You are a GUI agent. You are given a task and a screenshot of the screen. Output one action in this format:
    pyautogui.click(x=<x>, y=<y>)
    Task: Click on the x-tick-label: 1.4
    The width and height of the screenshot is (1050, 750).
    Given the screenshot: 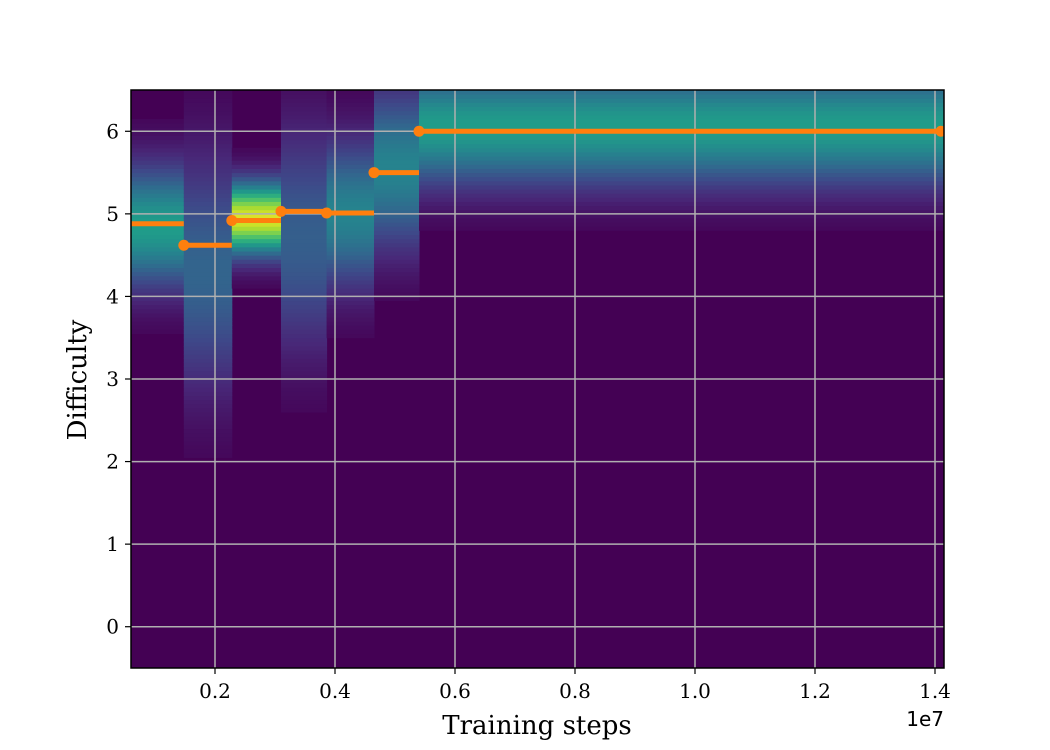 What is the action you would take?
    pyautogui.click(x=935, y=691)
    